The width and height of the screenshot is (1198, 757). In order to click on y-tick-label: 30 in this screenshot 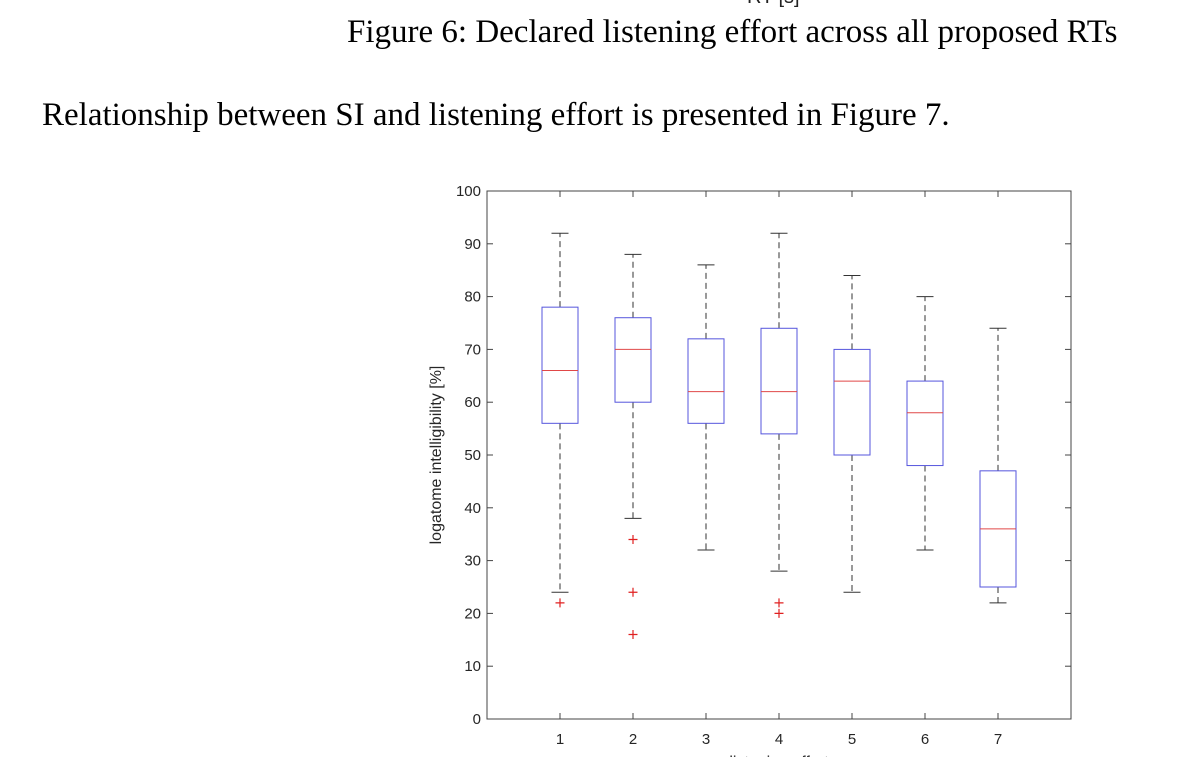, I will do `click(472, 561)`.